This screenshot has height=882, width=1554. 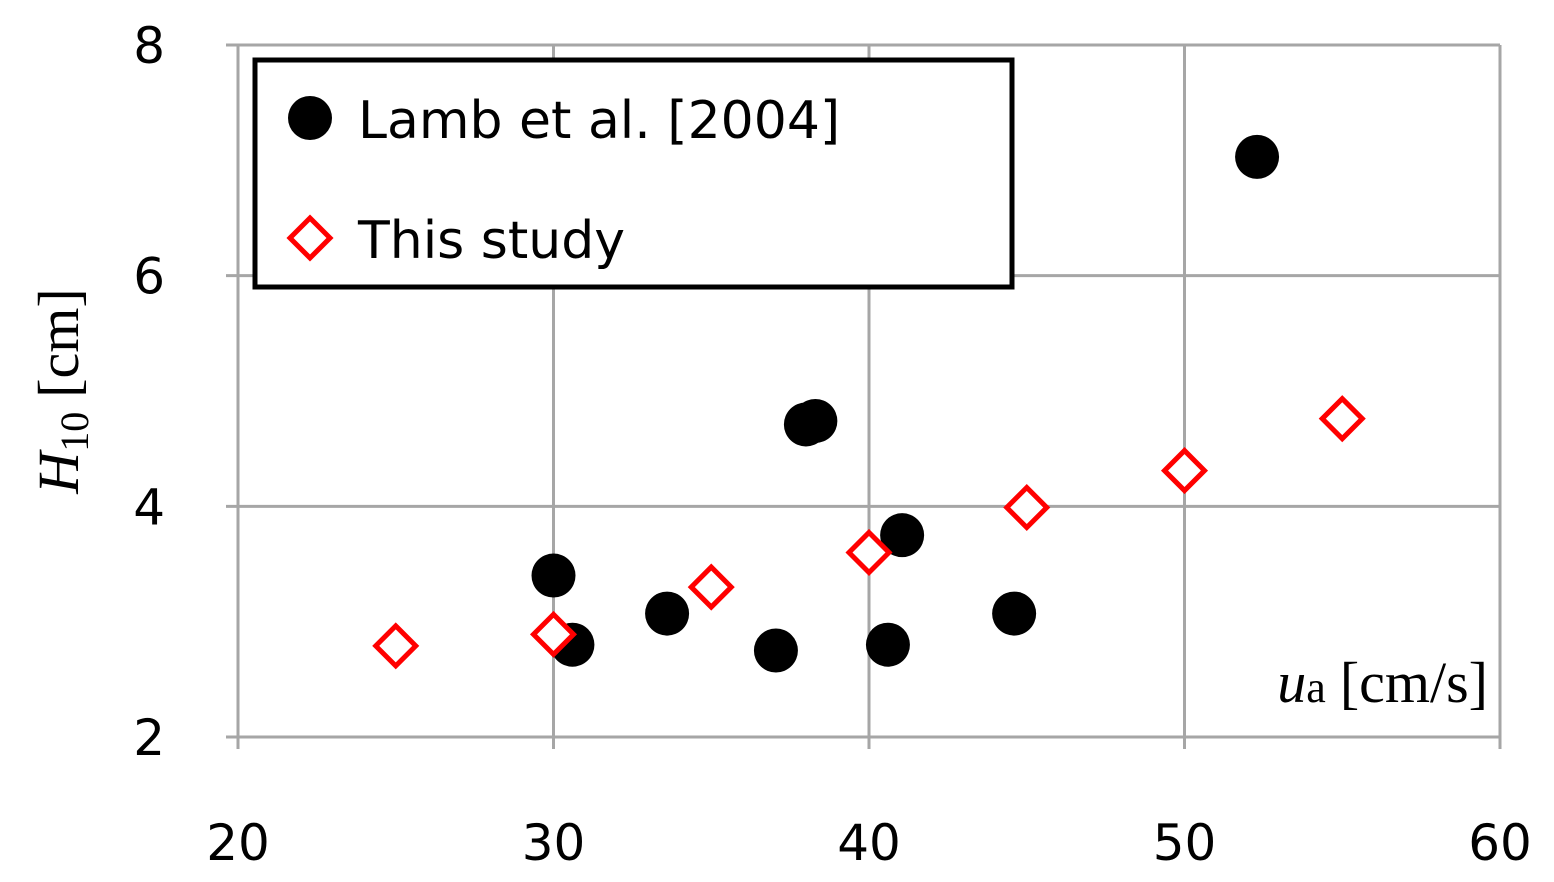 I want to click on x-tick-label: 20, so click(x=238, y=843).